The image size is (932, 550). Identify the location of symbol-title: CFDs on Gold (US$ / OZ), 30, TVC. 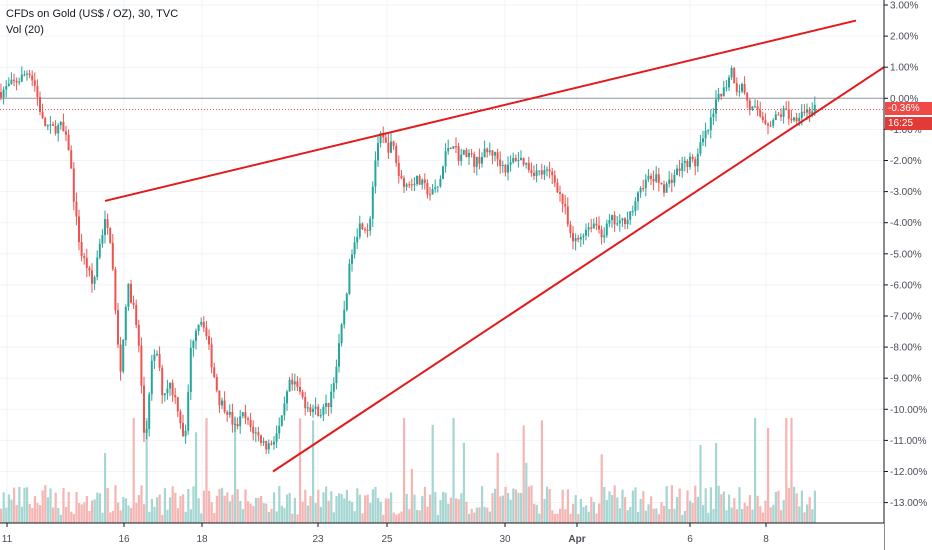
(92, 14).